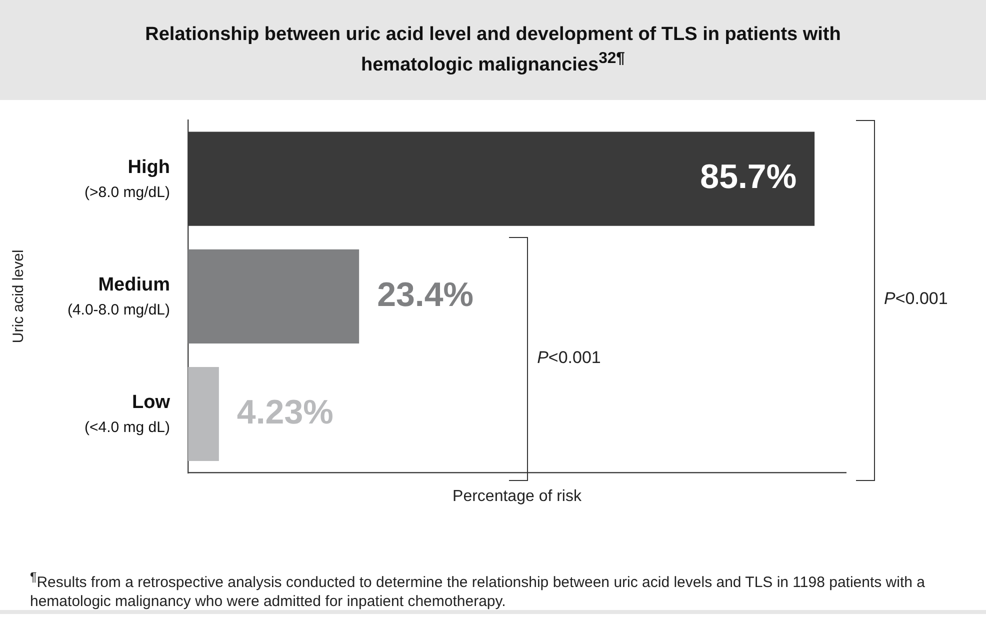 The image size is (986, 623). What do you see at coordinates (127, 414) in the screenshot?
I see `y-tick-label: Low (<4.0 mg dL)` at bounding box center [127, 414].